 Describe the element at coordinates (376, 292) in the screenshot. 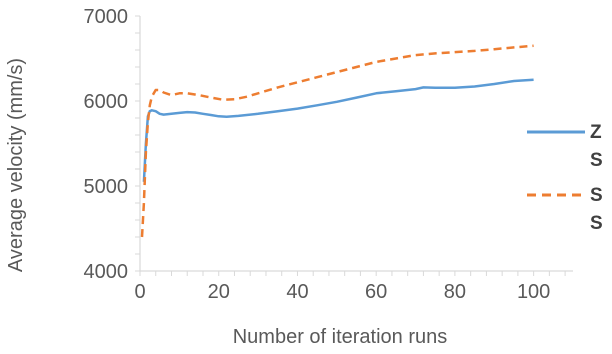

I see `x-tick-label: 60` at that location.